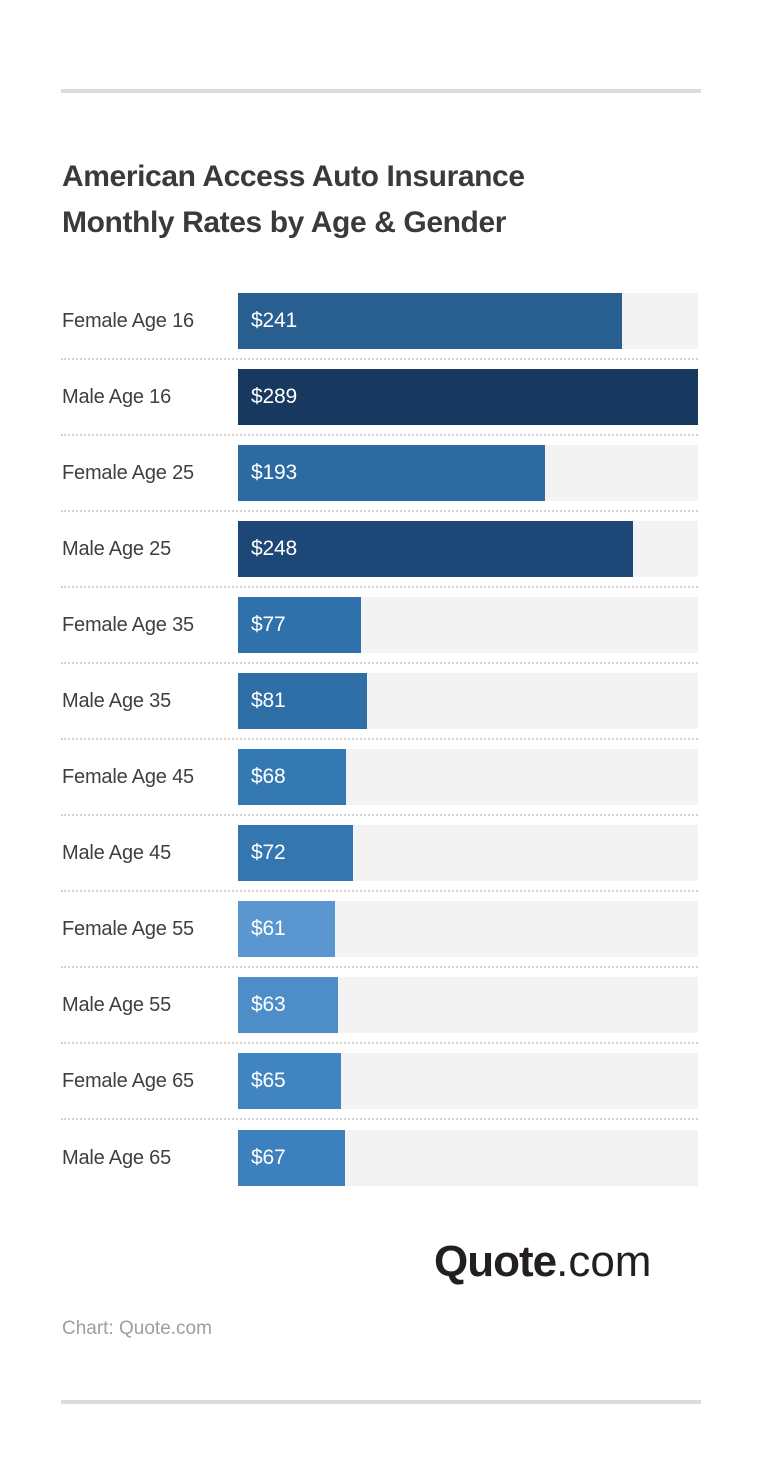 This screenshot has height=1484, width=760. I want to click on bar-track: $241, so click(468, 321).